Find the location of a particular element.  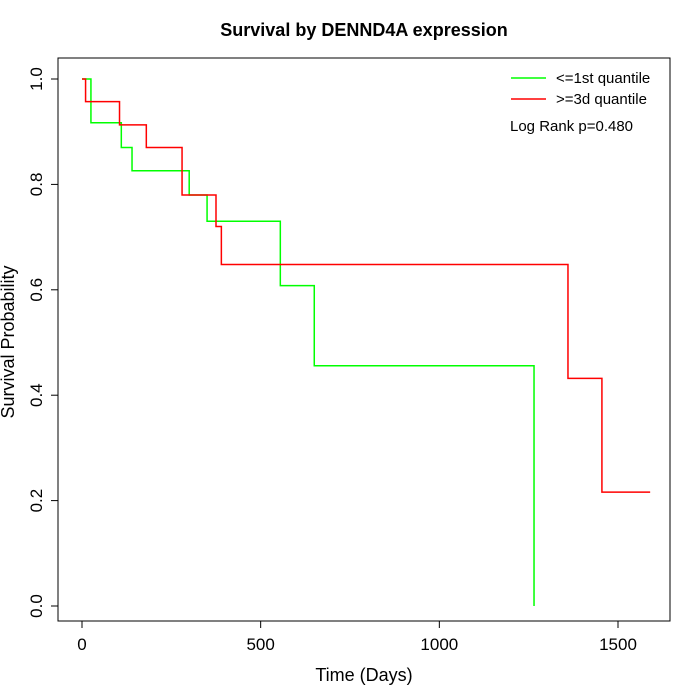

x-axis: 0 500 1000 1500 is located at coordinates (357, 637).